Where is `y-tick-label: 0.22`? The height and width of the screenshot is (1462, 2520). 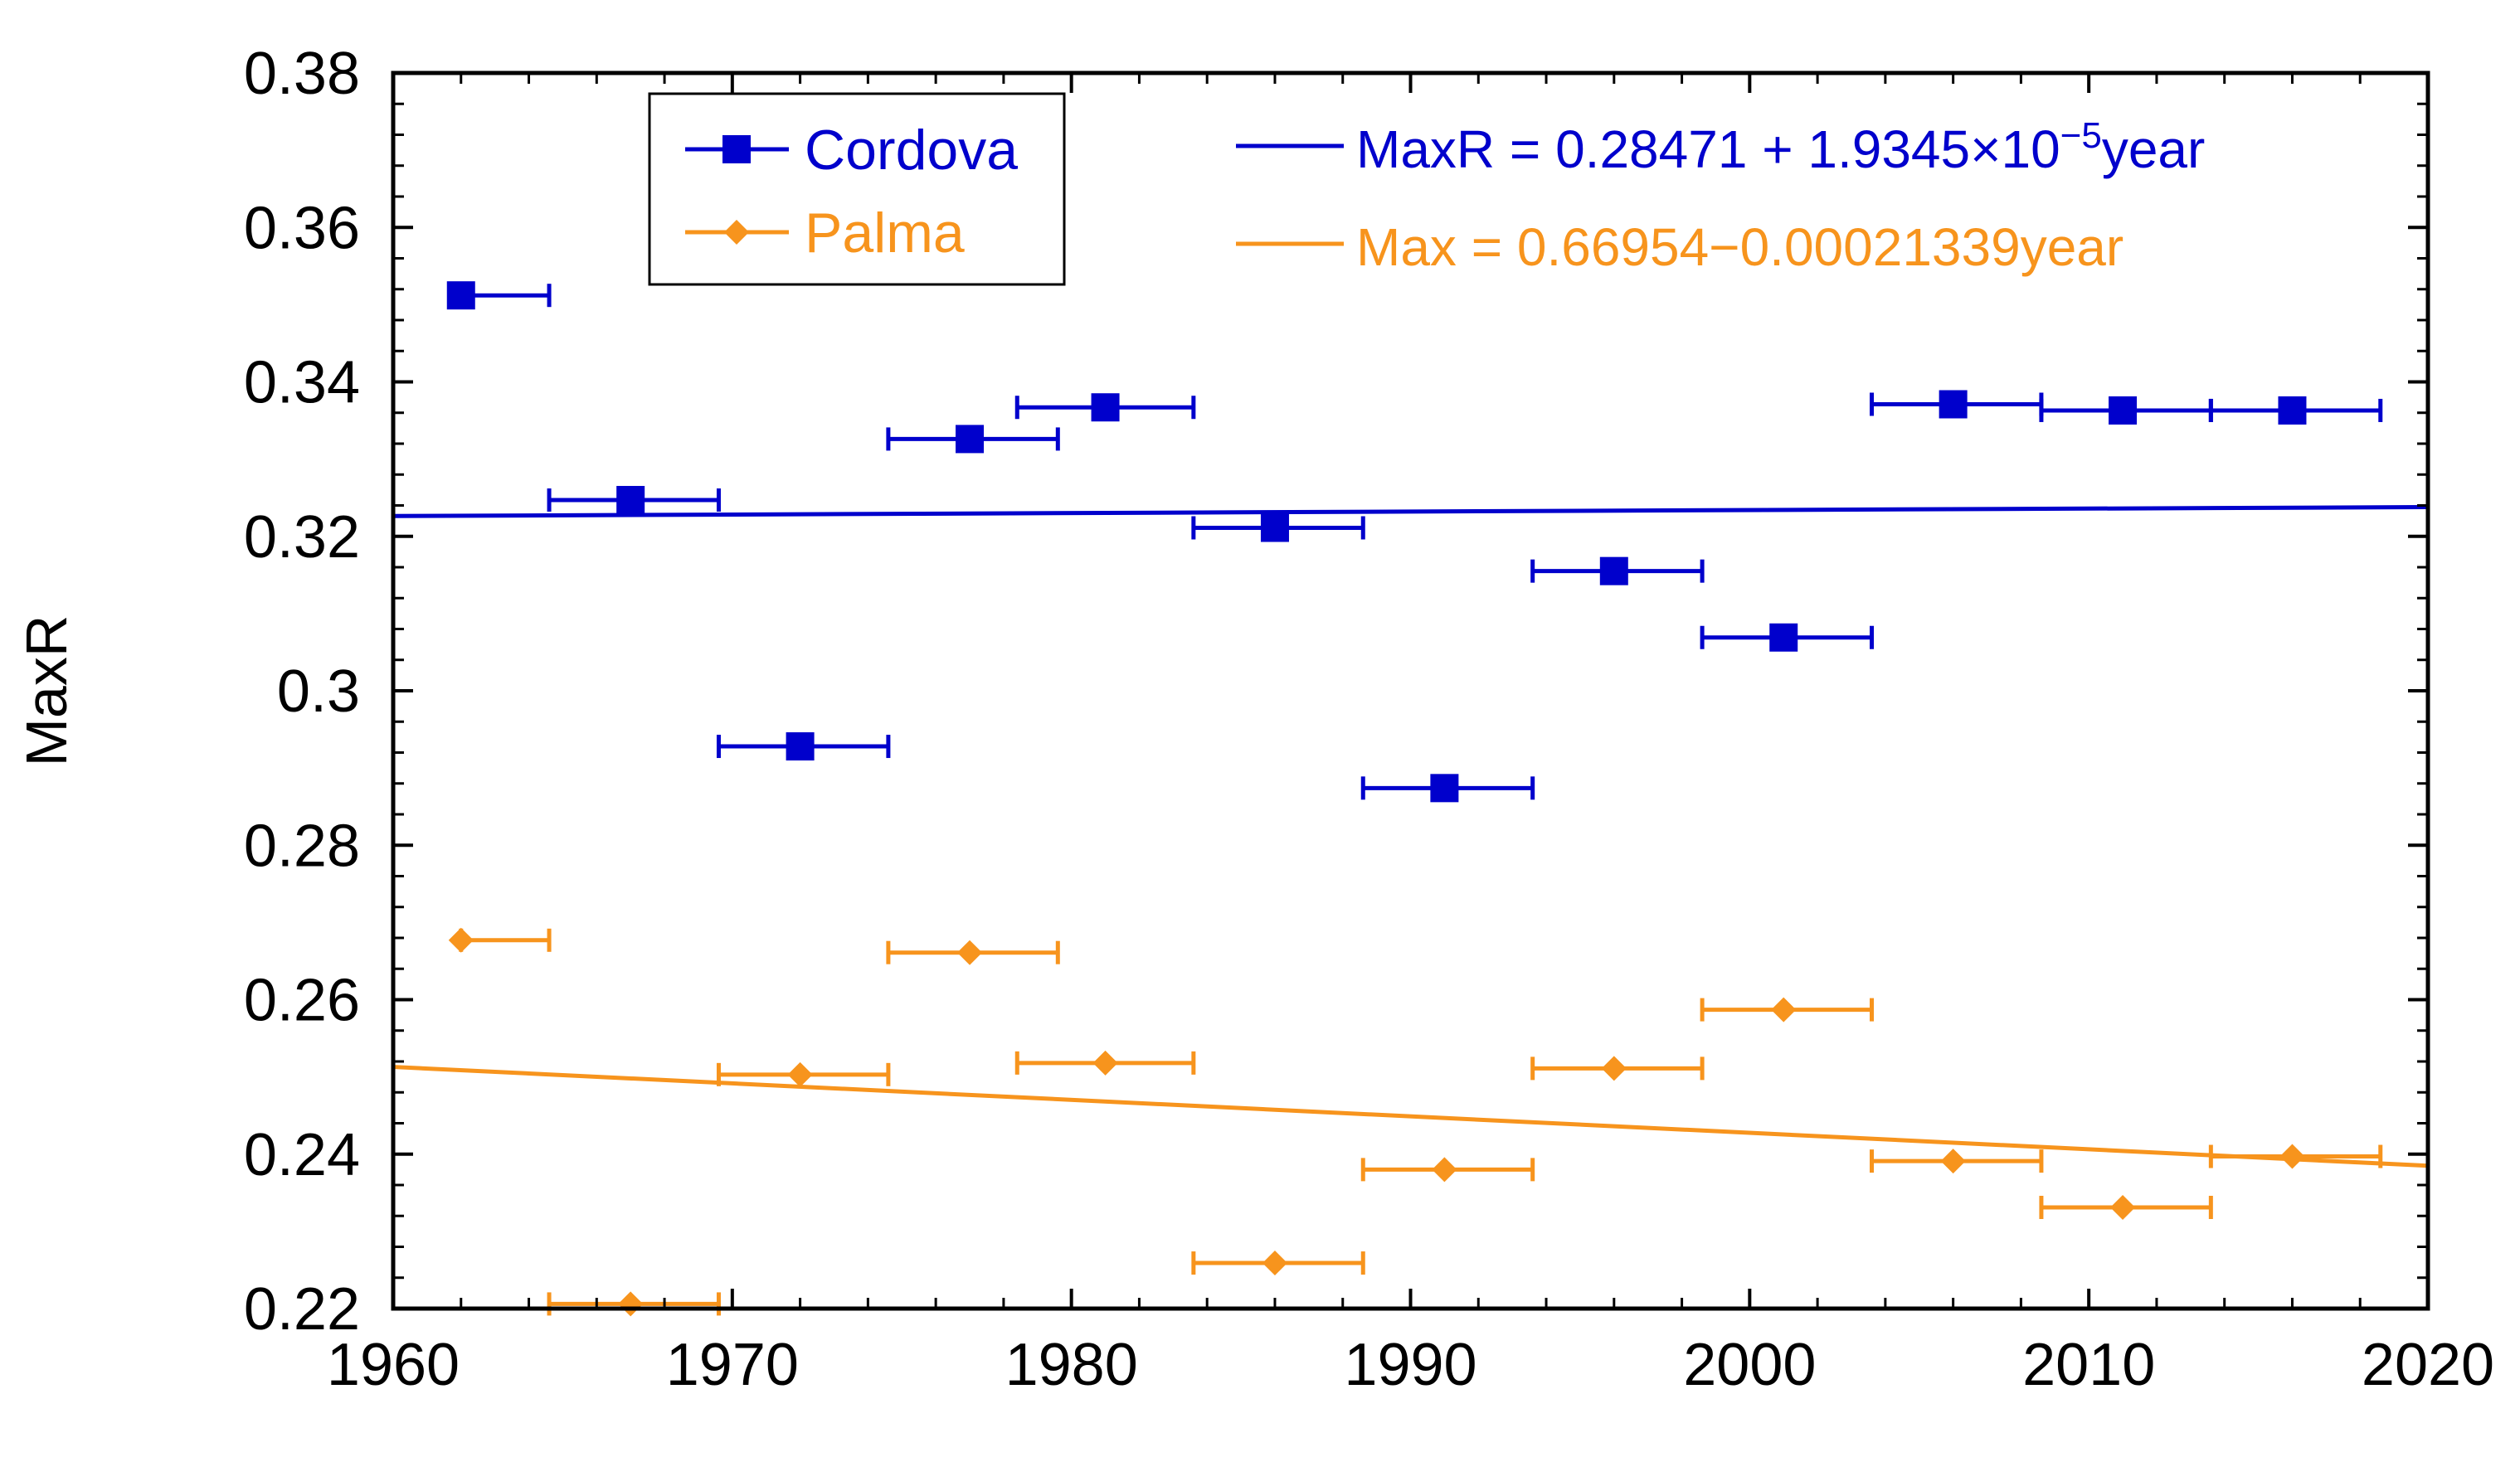
y-tick-label: 0.22 is located at coordinates (302, 1309).